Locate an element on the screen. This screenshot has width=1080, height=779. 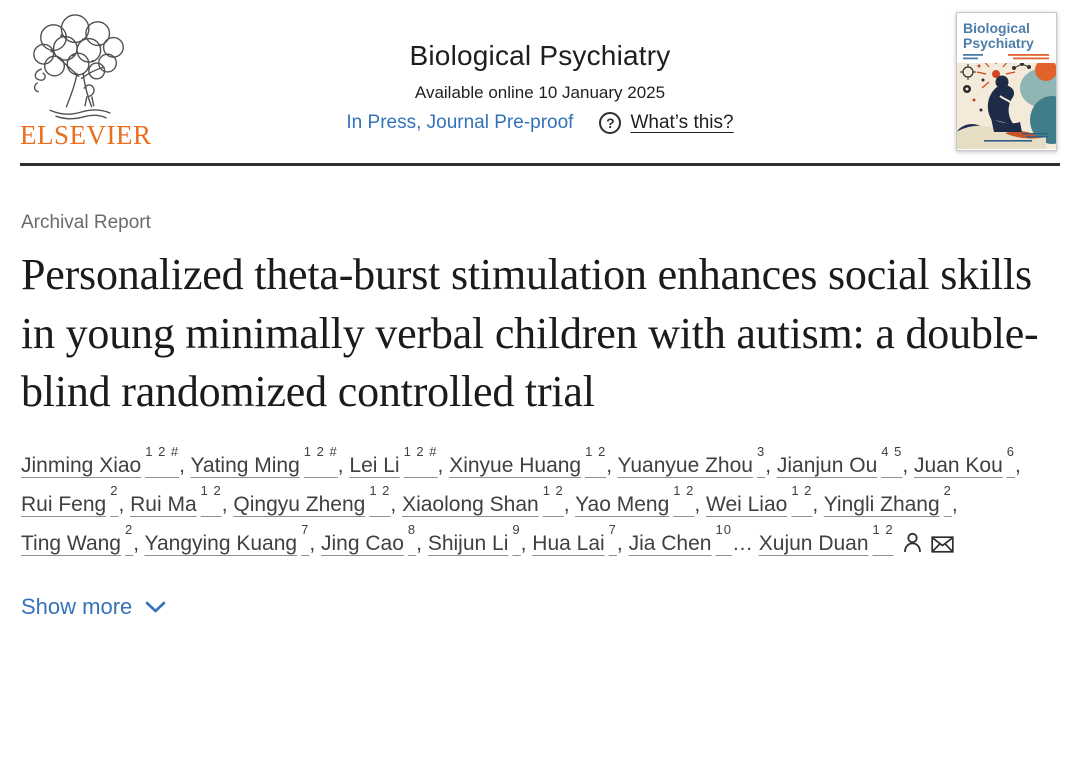
author-name: Xinyue Huang is located at coordinates (515, 465).